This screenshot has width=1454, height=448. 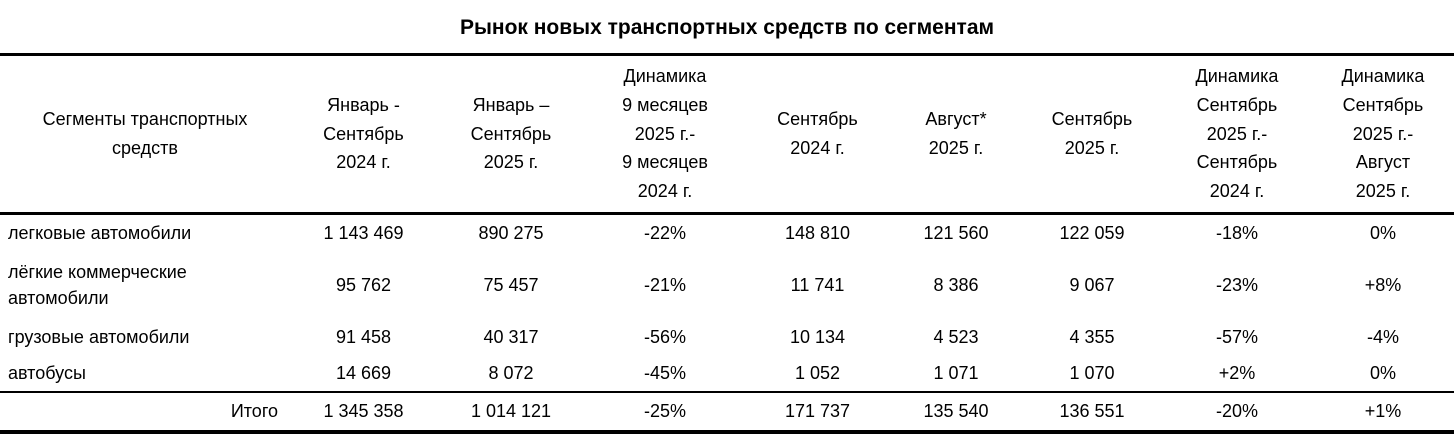 I want to click on total-value-cell: 171 737, so click(x=817, y=412).